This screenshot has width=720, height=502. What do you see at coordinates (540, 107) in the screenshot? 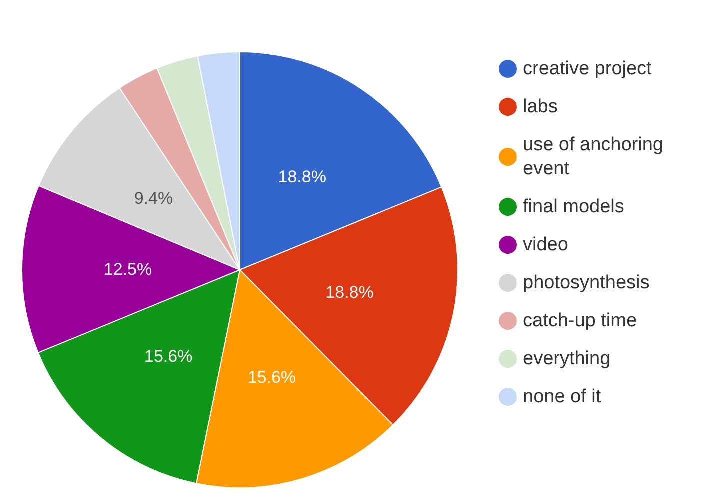
I see `legend-label: labs` at bounding box center [540, 107].